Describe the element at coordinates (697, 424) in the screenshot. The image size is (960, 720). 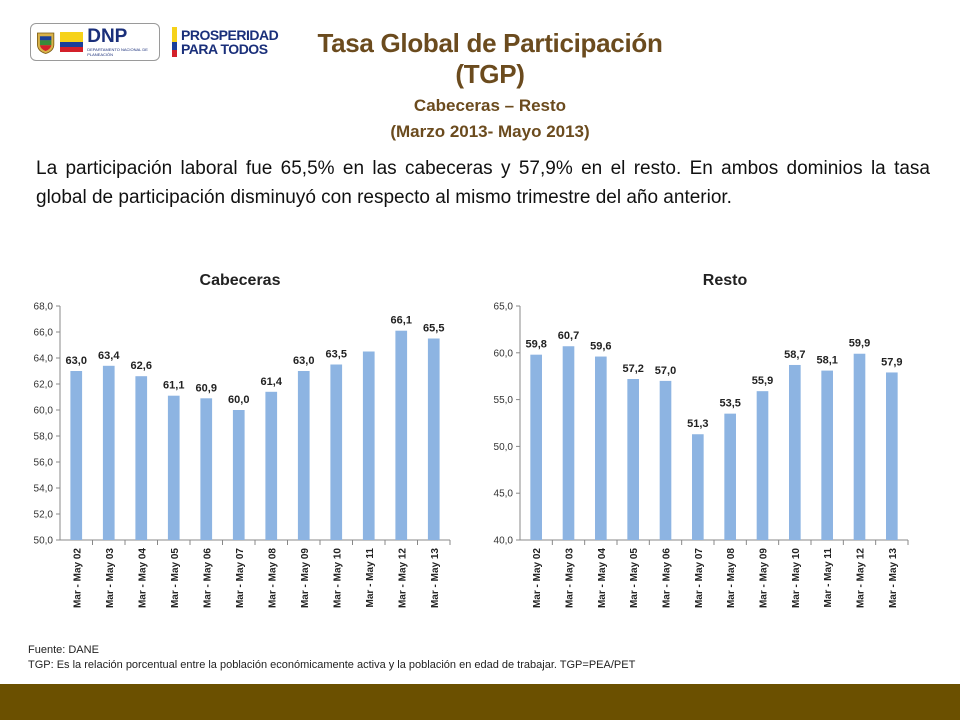
I see `data-label: 51,3` at that location.